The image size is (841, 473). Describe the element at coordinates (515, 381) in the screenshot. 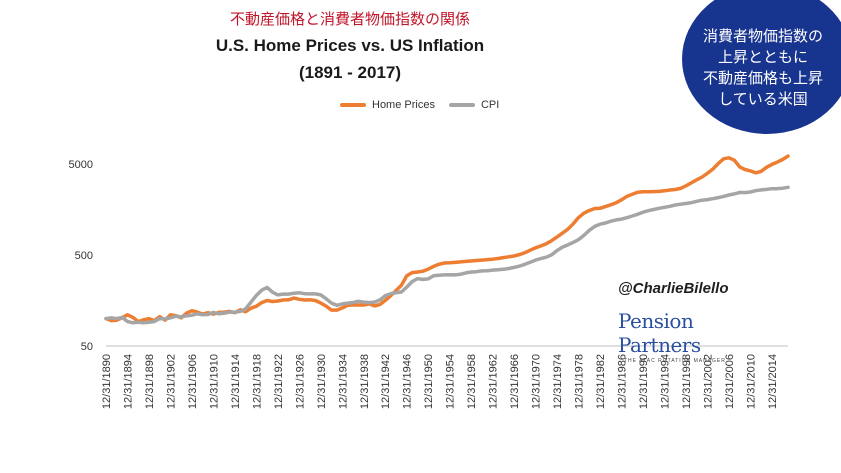

I see `x-tick-label: 12/31/1966` at that location.